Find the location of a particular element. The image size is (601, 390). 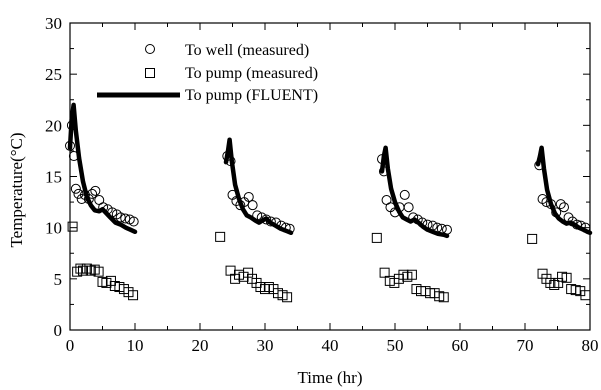

x-tick-label: 40 is located at coordinates (330, 345).